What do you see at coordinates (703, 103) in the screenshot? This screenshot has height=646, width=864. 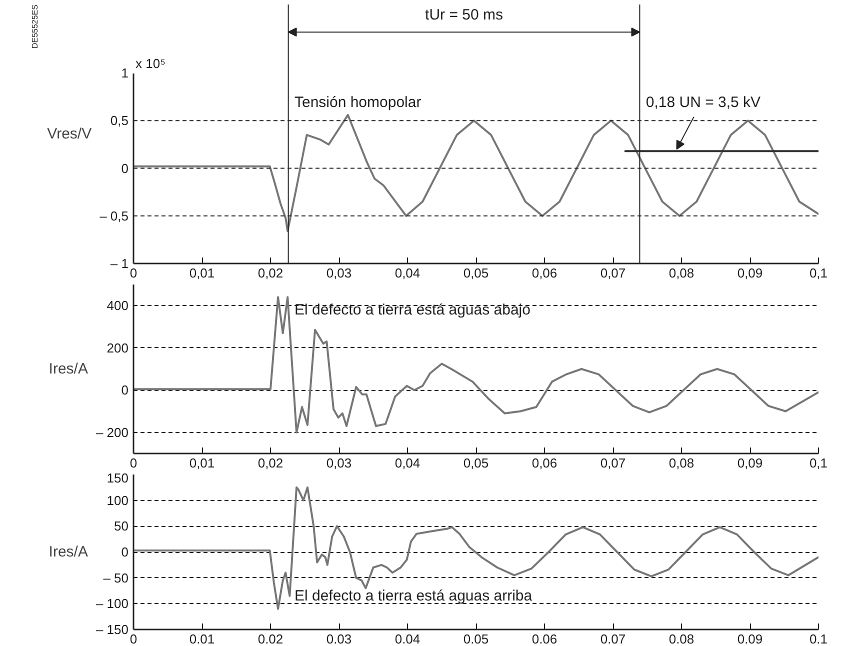 I see `annotation: 0,18 UN = 3,5 kV` at bounding box center [703, 103].